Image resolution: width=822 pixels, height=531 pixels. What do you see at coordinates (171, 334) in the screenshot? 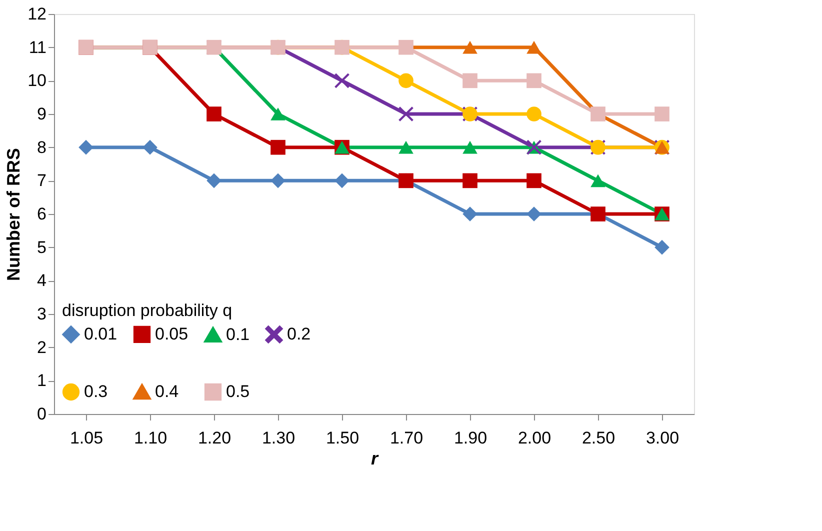
I see `legend-label: 0.05` at bounding box center [171, 334].